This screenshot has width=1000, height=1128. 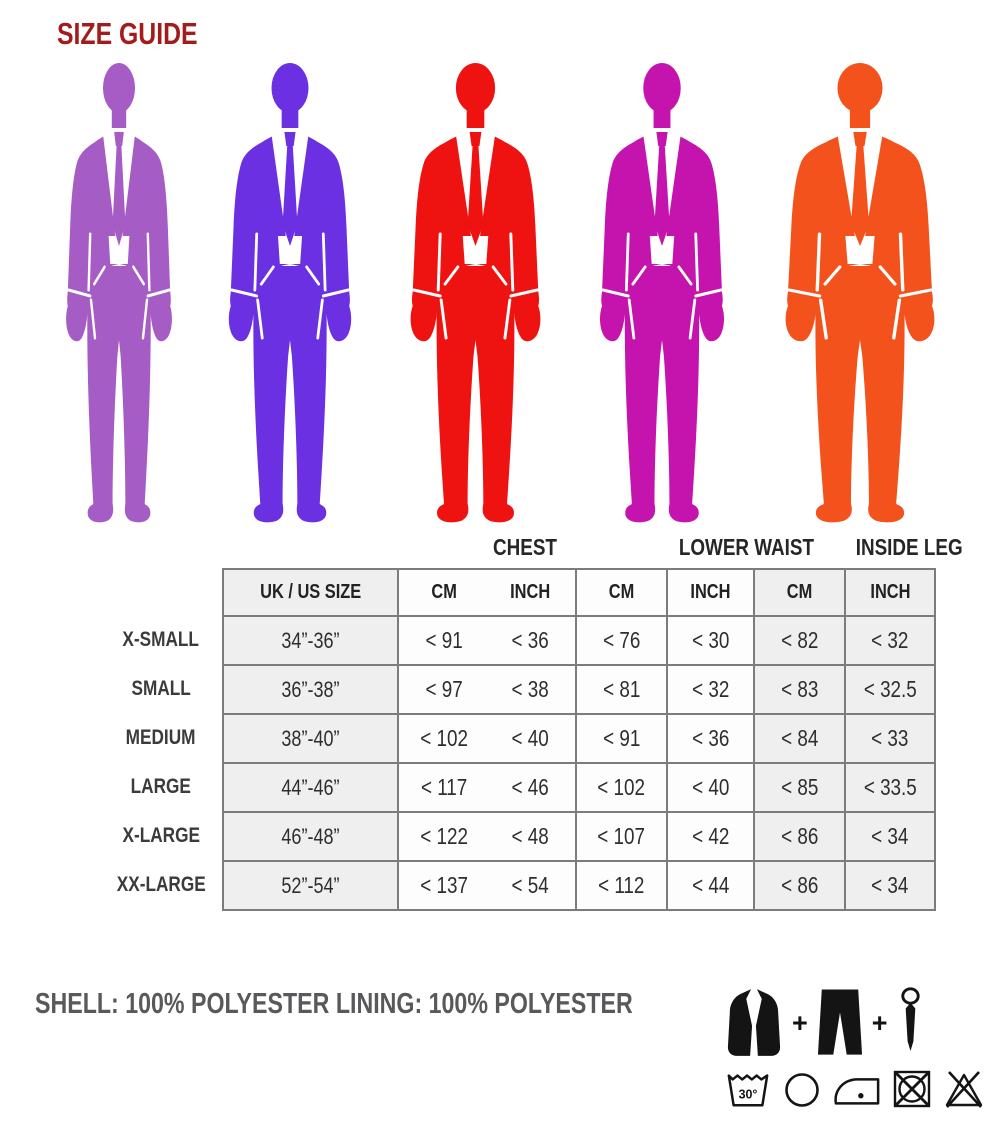 I want to click on cell-waist-inch: < 36, so click(x=710, y=738).